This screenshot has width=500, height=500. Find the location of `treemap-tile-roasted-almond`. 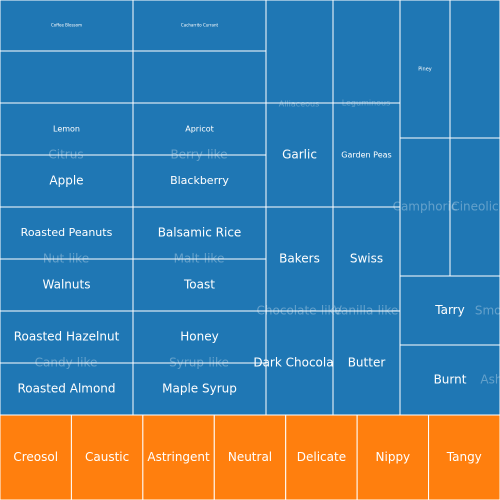

treemap-tile-roasted-almond is located at coordinates (67, 389).